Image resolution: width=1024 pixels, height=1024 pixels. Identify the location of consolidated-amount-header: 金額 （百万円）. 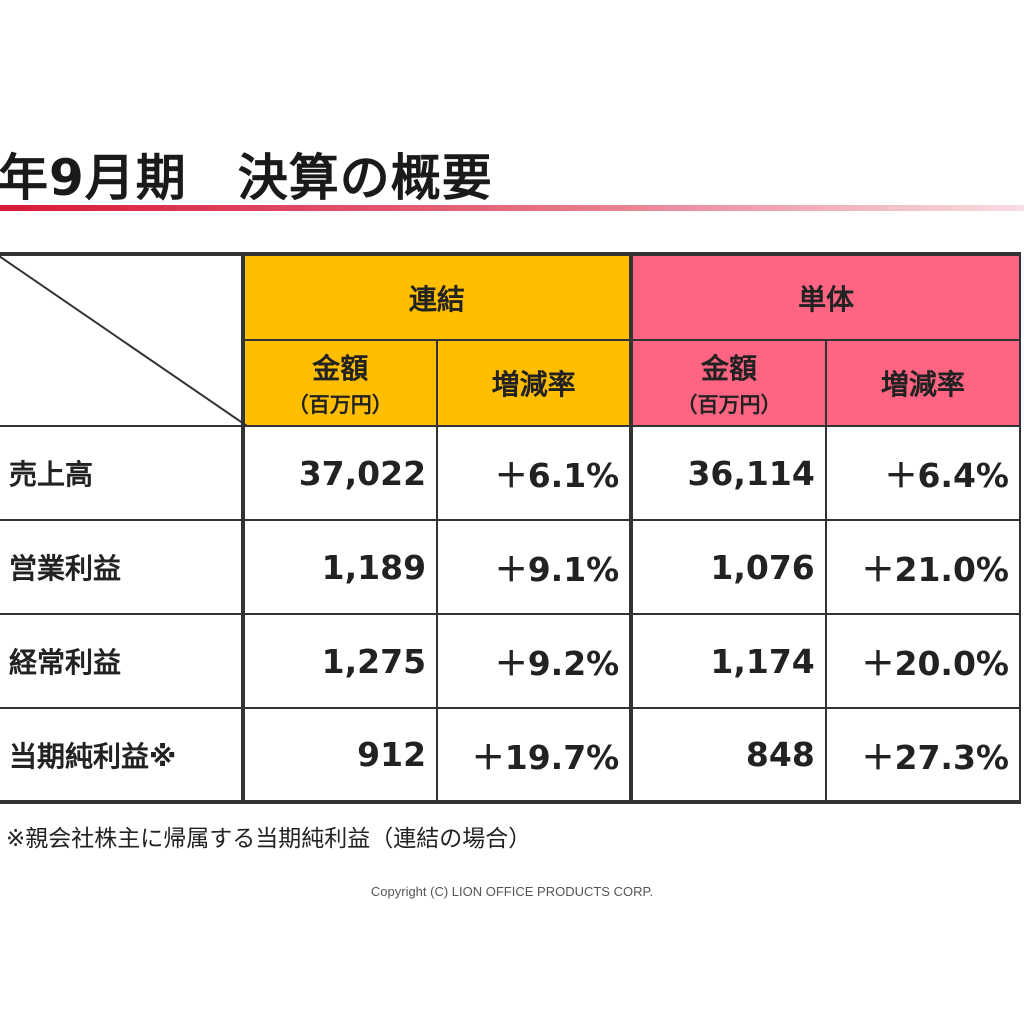
(339, 383).